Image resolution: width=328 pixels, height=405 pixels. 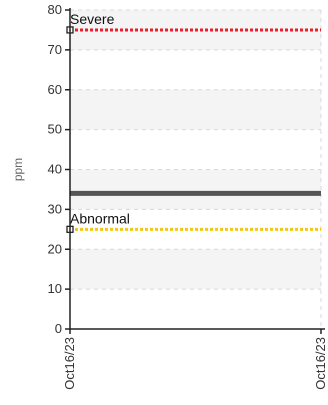 I want to click on y-tick-label-0: 0, so click(x=58, y=328).